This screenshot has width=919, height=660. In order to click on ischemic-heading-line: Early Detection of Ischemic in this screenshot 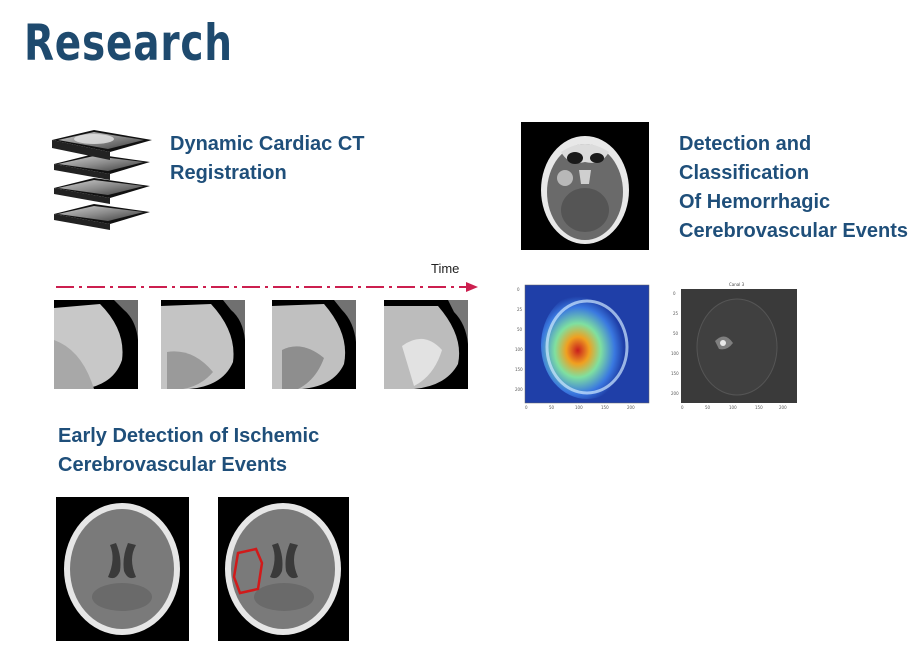, I will do `click(189, 436)`.